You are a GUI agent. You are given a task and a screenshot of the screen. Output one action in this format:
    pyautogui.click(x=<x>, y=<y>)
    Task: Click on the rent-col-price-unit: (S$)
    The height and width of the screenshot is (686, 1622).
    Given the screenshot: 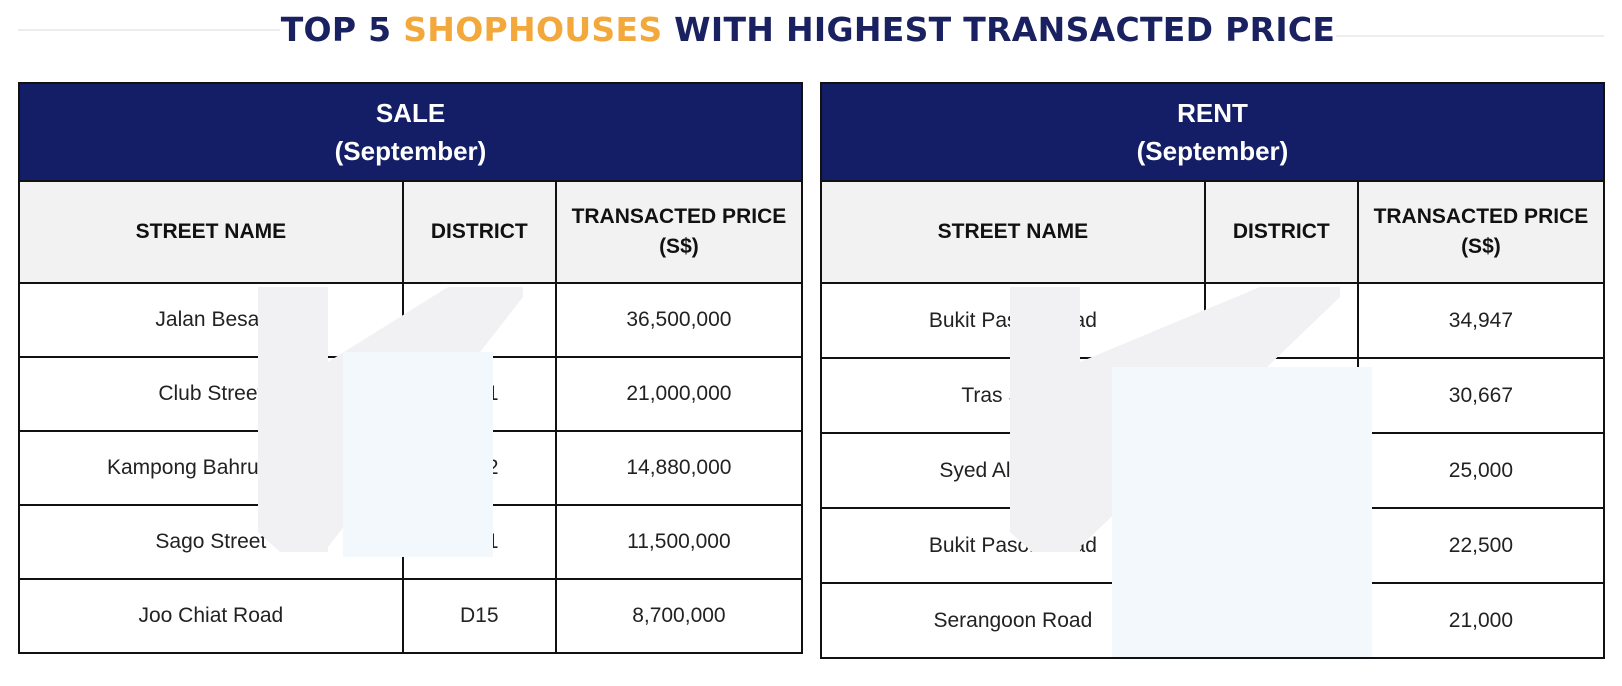 What is the action you would take?
    pyautogui.click(x=1481, y=246)
    